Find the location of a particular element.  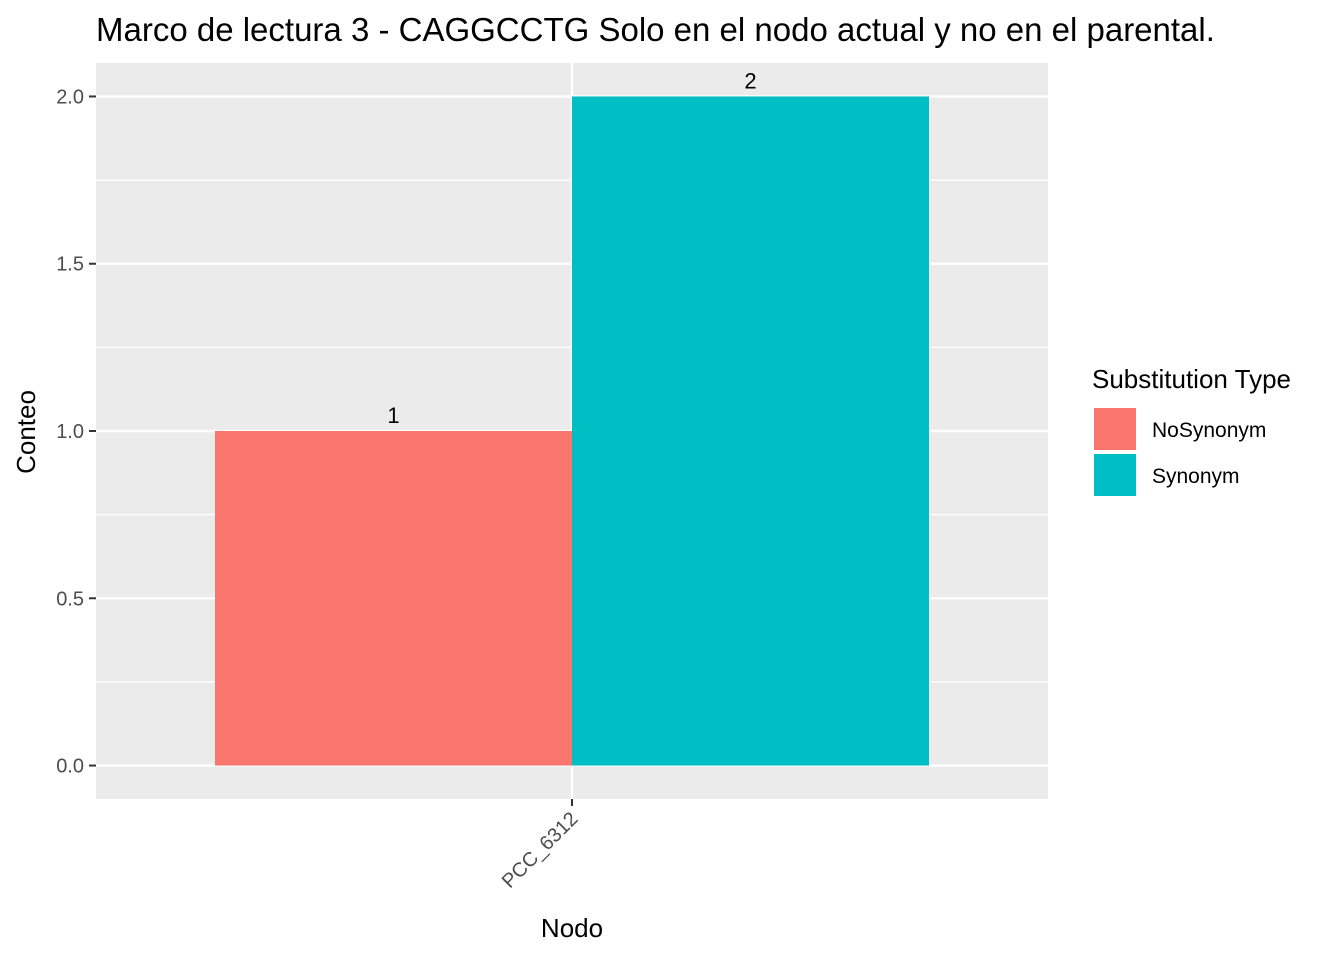

legend-title: Substitution Type is located at coordinates (1191, 379).